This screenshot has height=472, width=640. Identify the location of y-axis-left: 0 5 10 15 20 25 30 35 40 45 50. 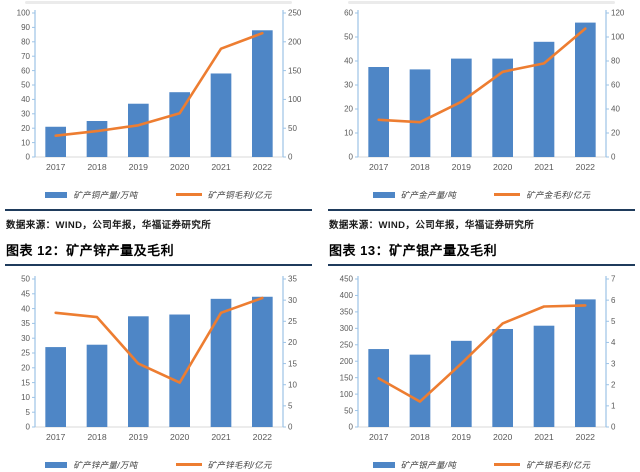
(28, 353).